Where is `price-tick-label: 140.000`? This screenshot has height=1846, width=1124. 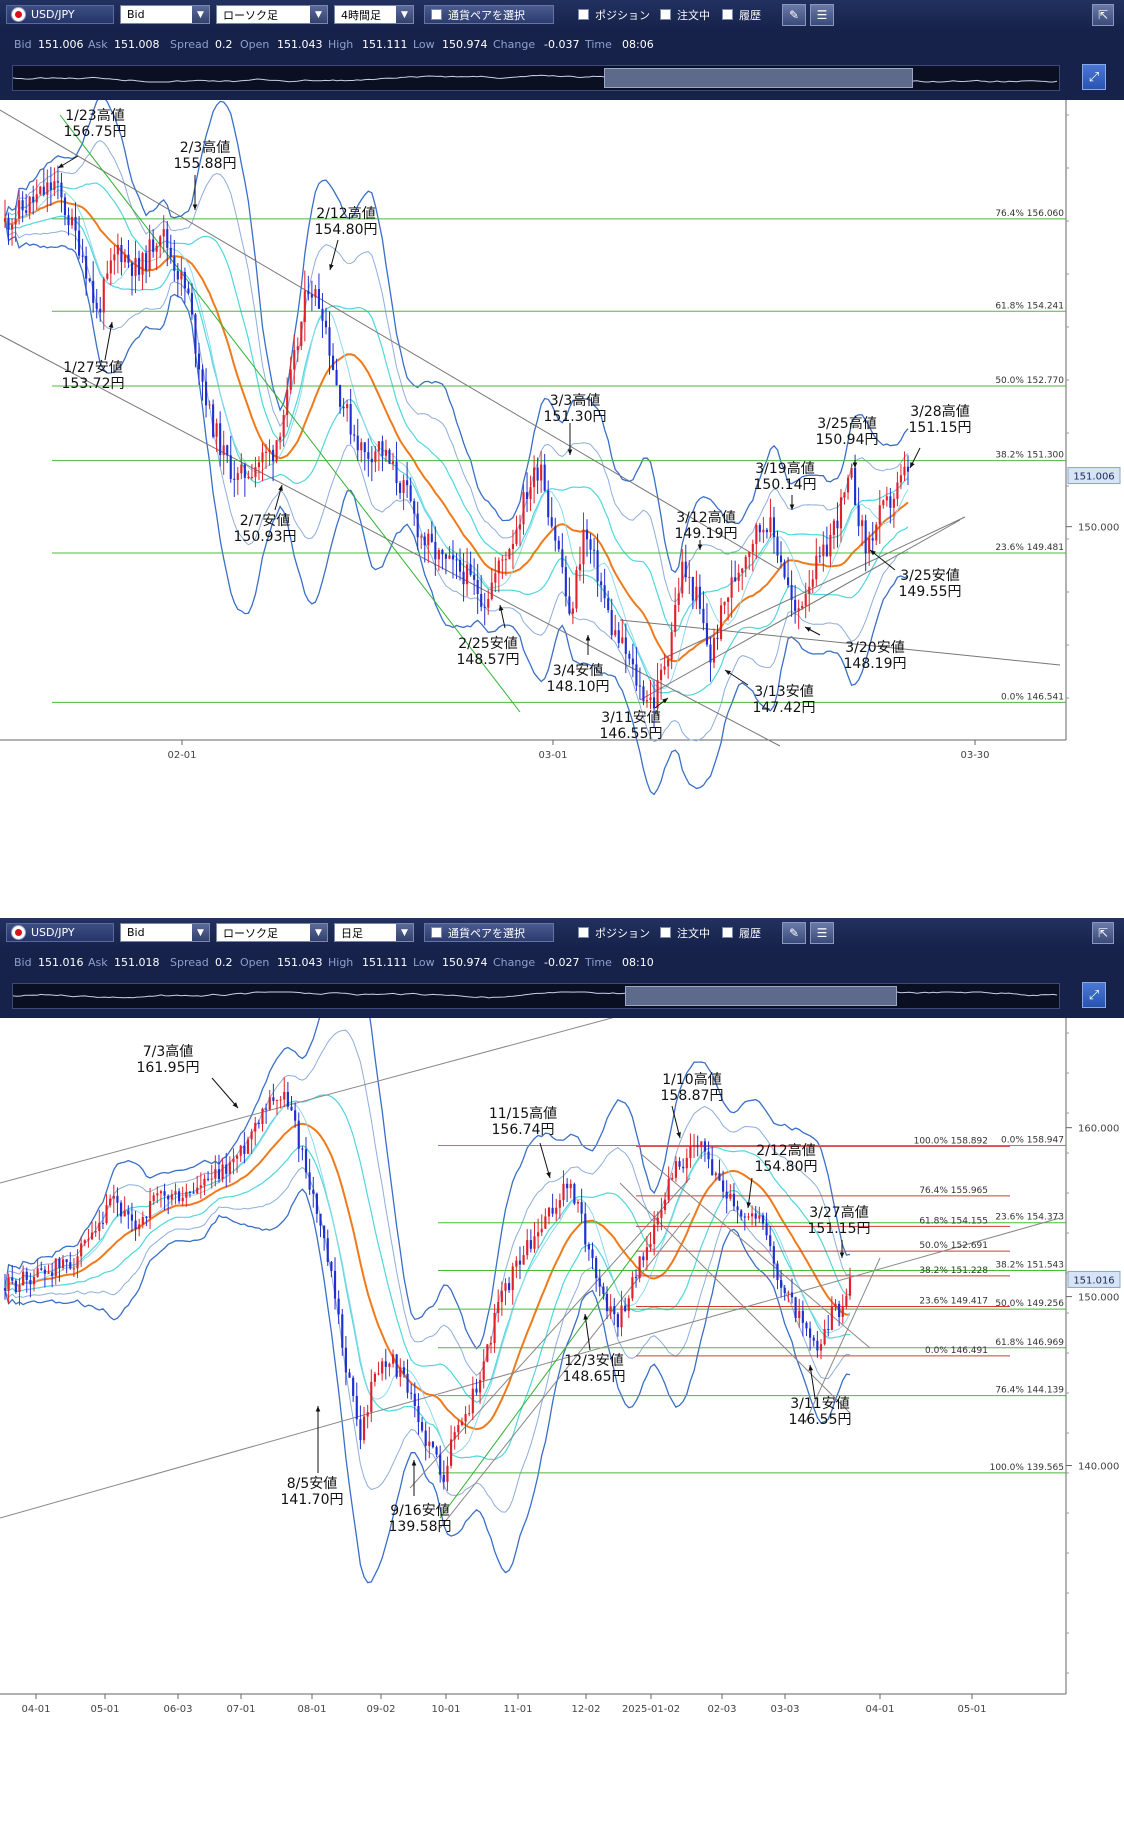 price-tick-label: 140.000 is located at coordinates (1098, 1467).